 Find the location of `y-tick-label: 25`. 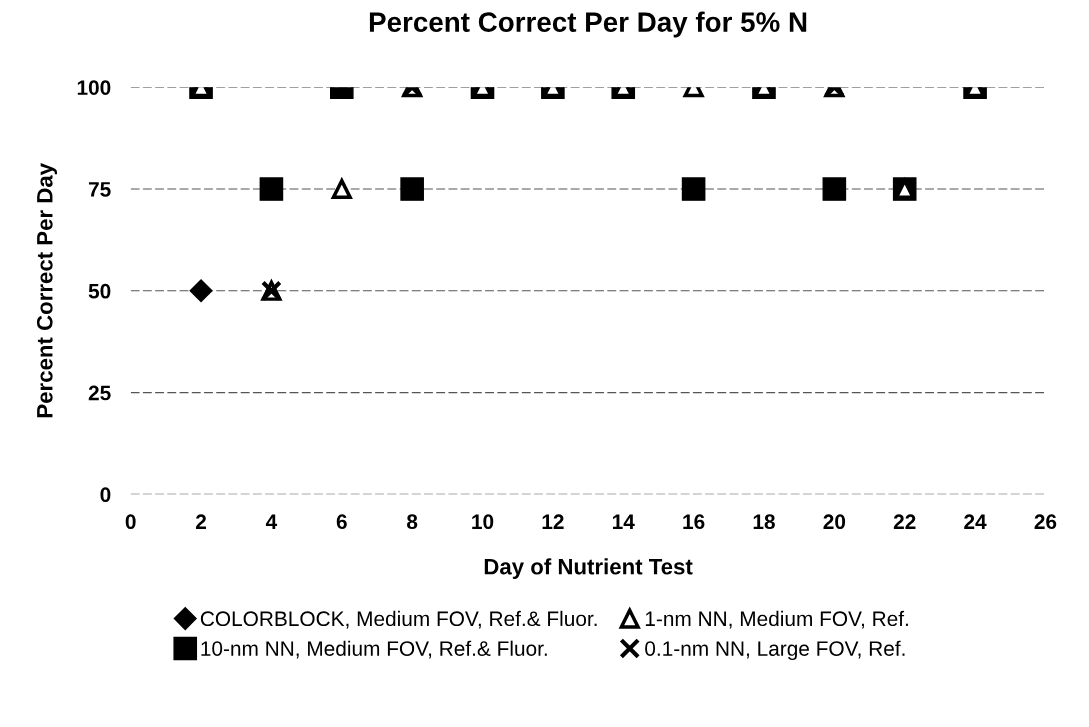

y-tick-label: 25 is located at coordinates (99, 393).